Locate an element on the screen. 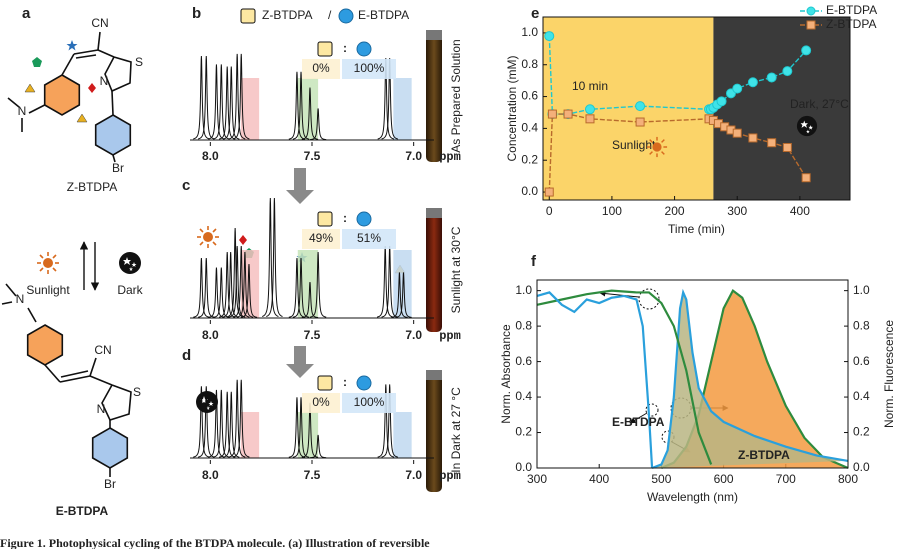  ratio-sep: : is located at coordinates (345, 48).